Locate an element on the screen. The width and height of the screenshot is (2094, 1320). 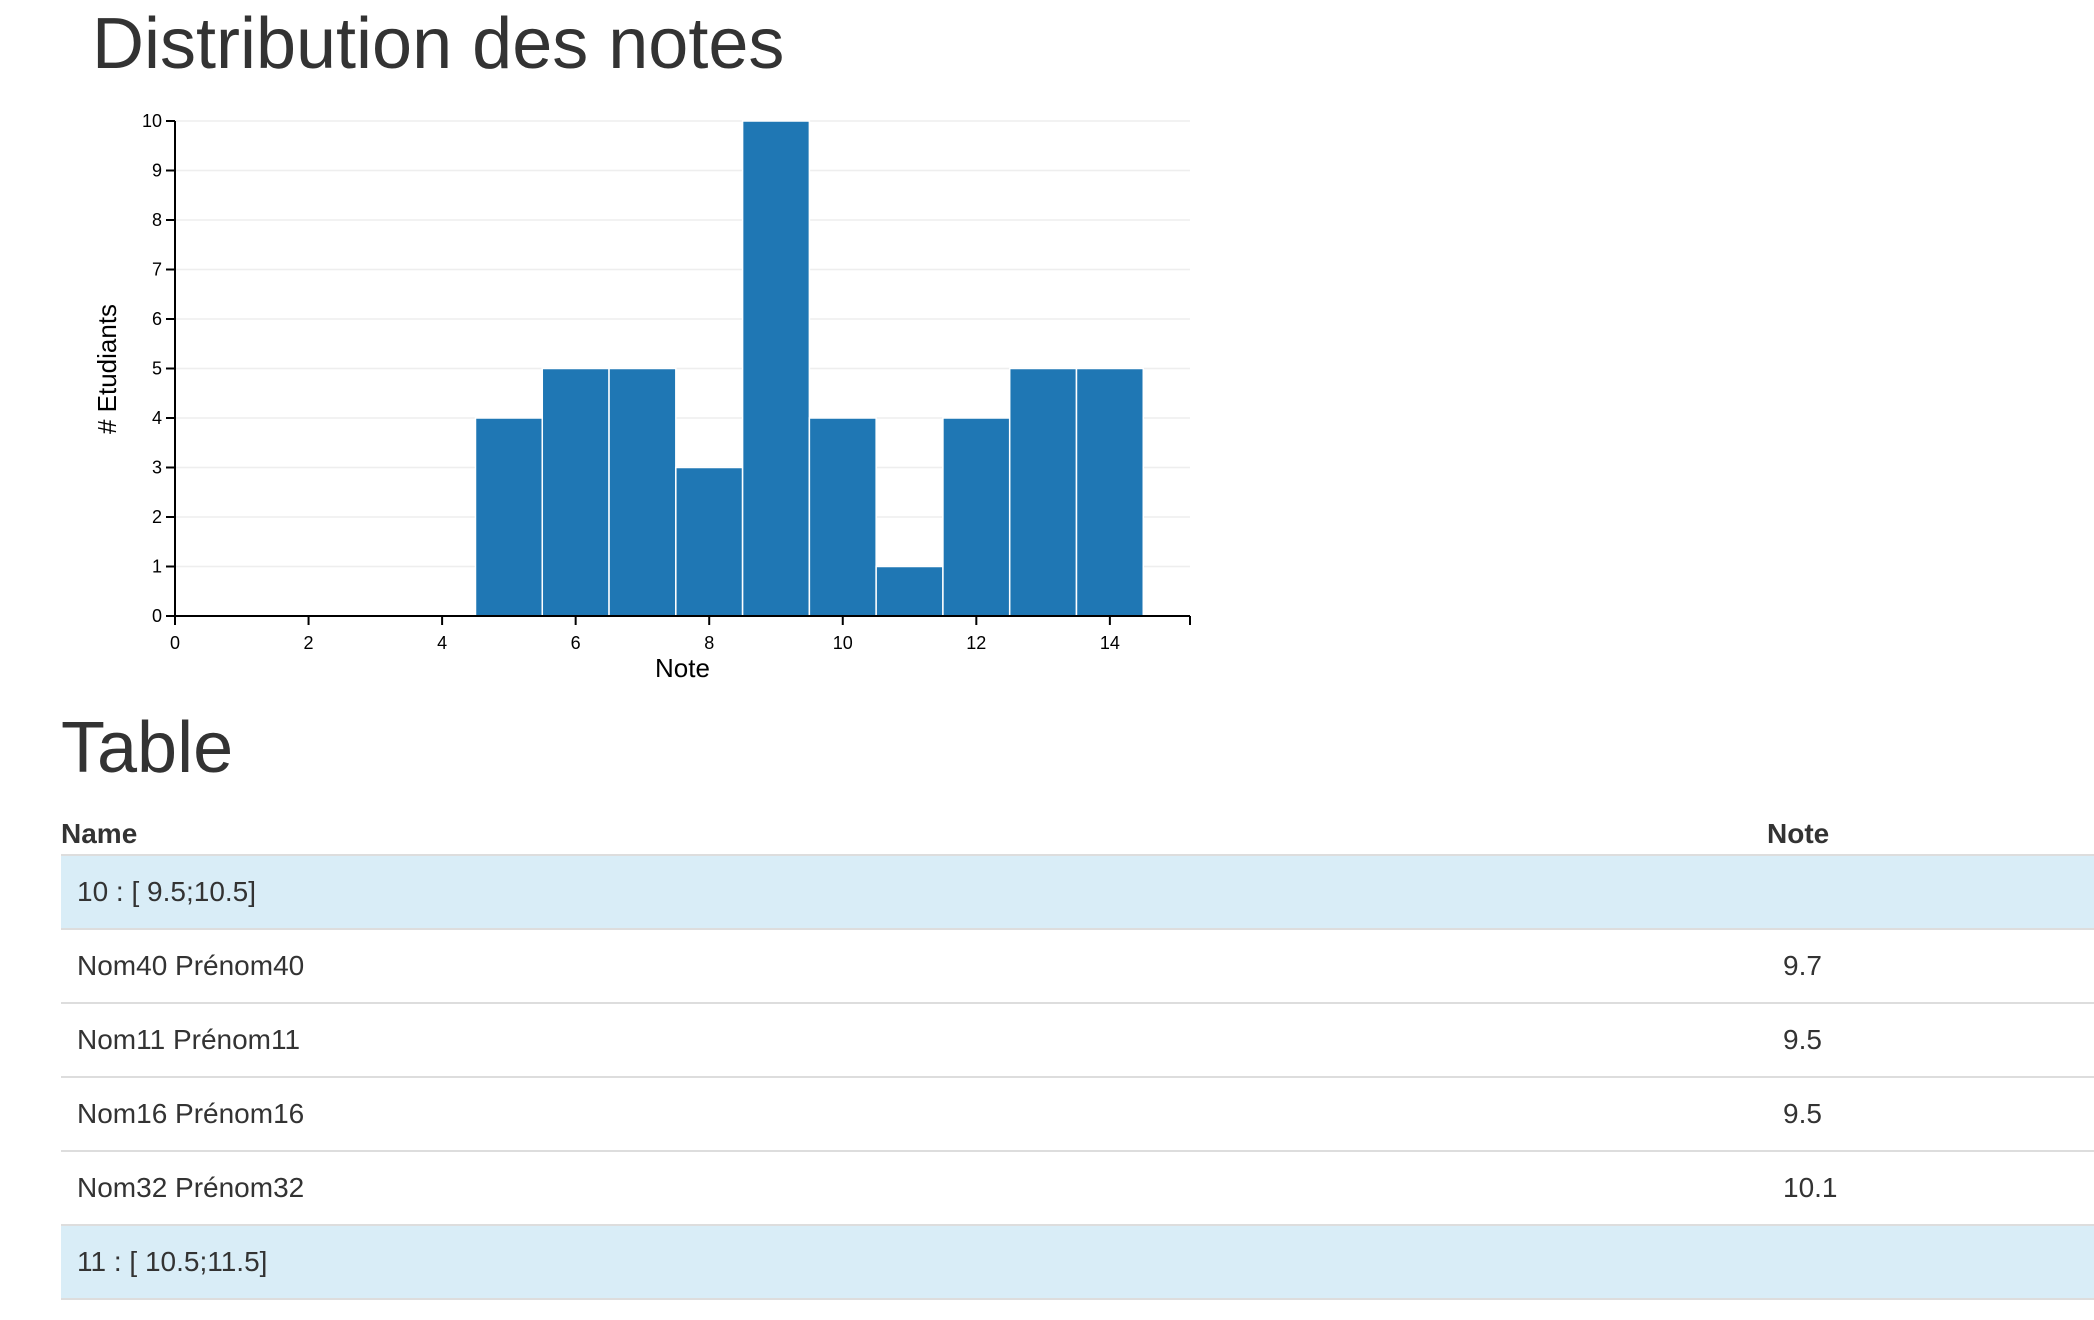
y-tick-label: 9 is located at coordinates (157, 171).